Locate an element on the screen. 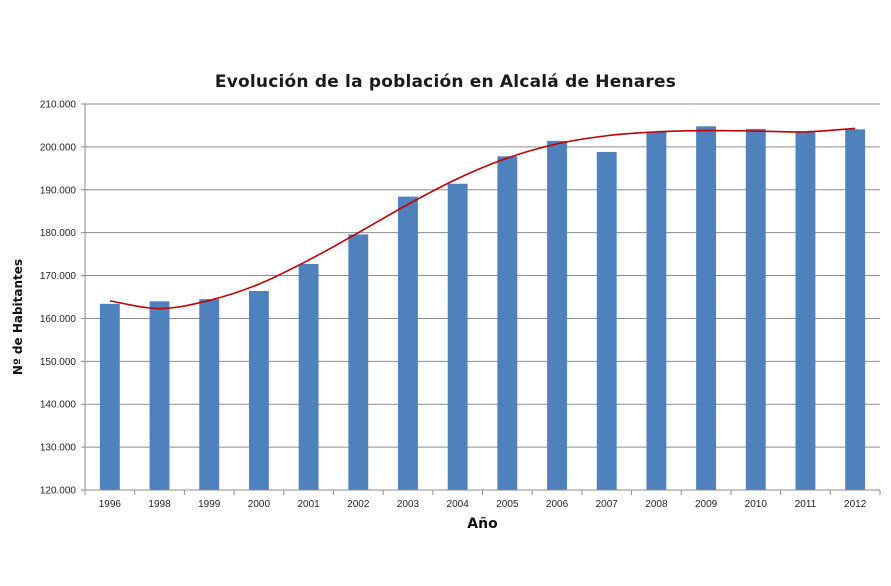  x-tick-label: 2003 is located at coordinates (408, 504).